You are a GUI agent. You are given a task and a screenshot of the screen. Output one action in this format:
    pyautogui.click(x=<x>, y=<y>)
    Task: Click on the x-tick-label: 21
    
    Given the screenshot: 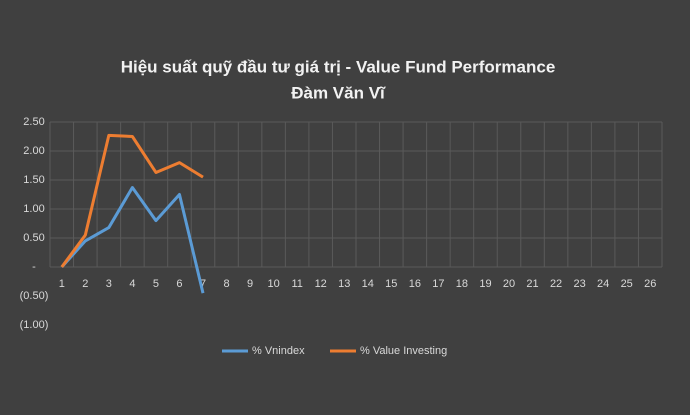 What is the action you would take?
    pyautogui.click(x=532, y=284)
    